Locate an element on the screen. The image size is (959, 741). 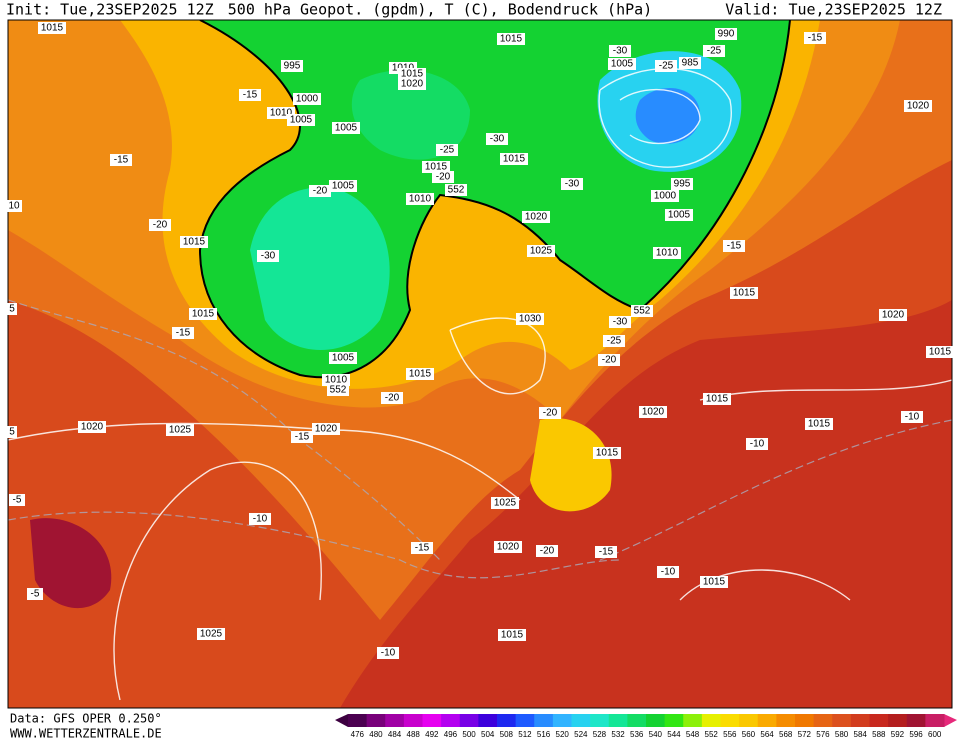
contour-label: 5 is located at coordinates (12, 309).